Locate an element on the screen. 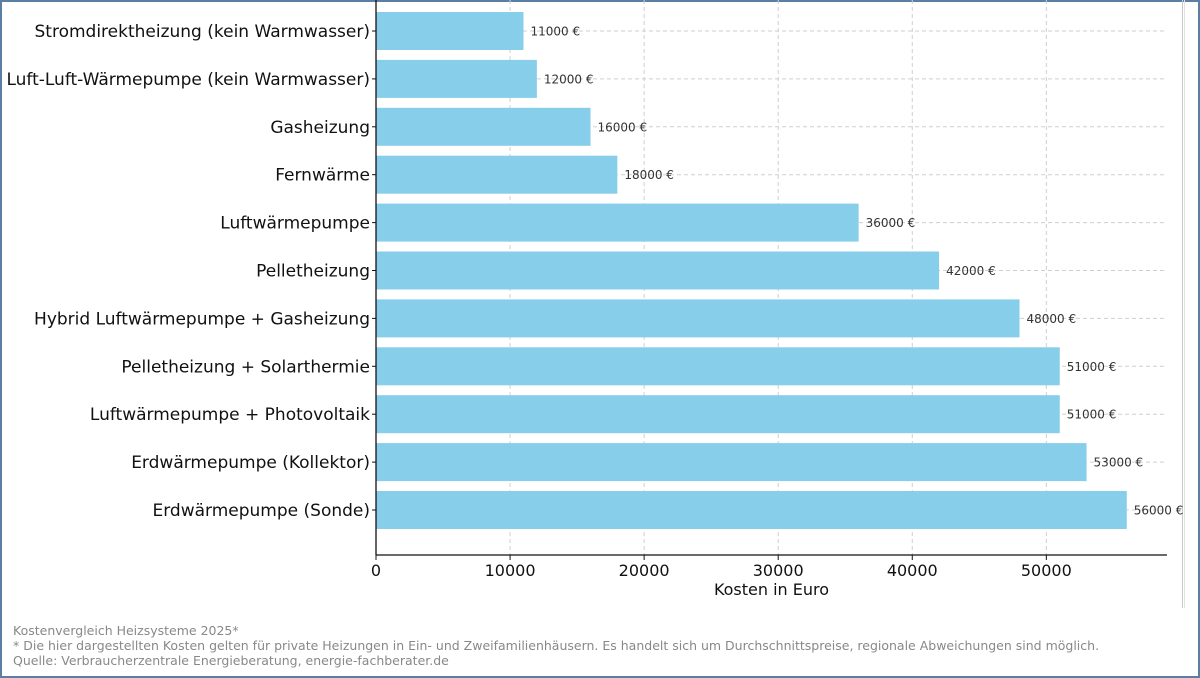  x-tick-label: 50000 is located at coordinates (1046, 570).